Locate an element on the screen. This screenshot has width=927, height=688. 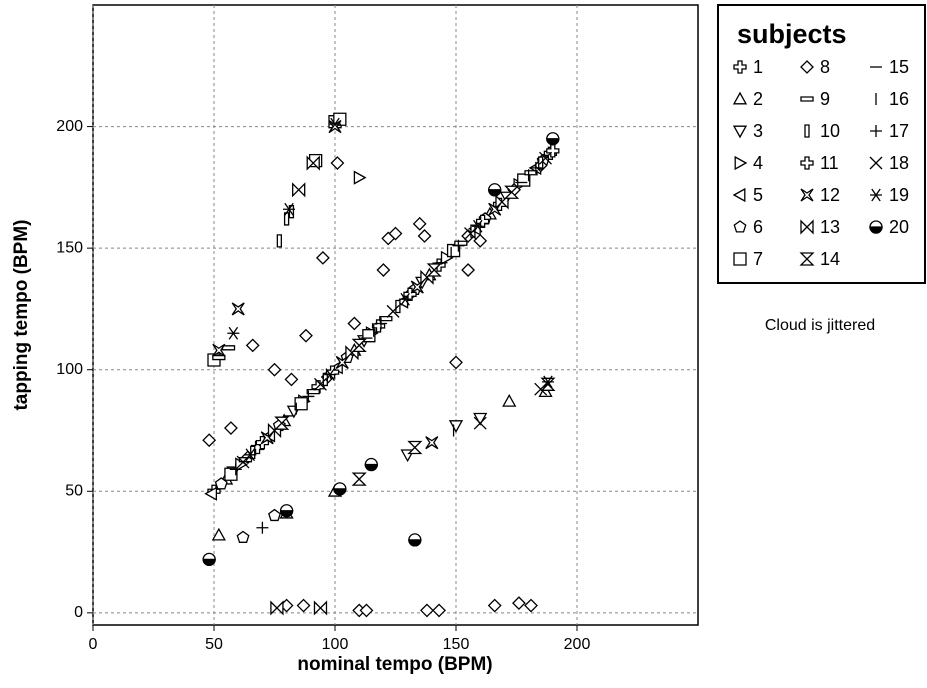
legend-label: 13 is located at coordinates (830, 227).